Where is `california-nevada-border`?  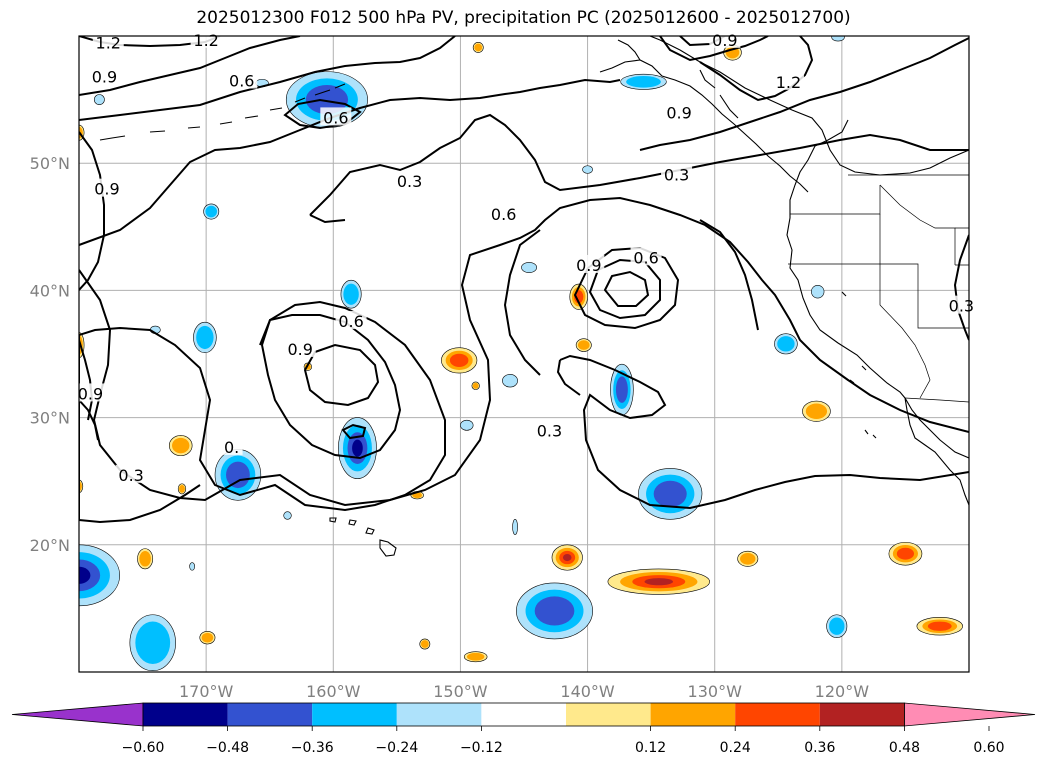 california-nevada-border is located at coordinates (905, 331).